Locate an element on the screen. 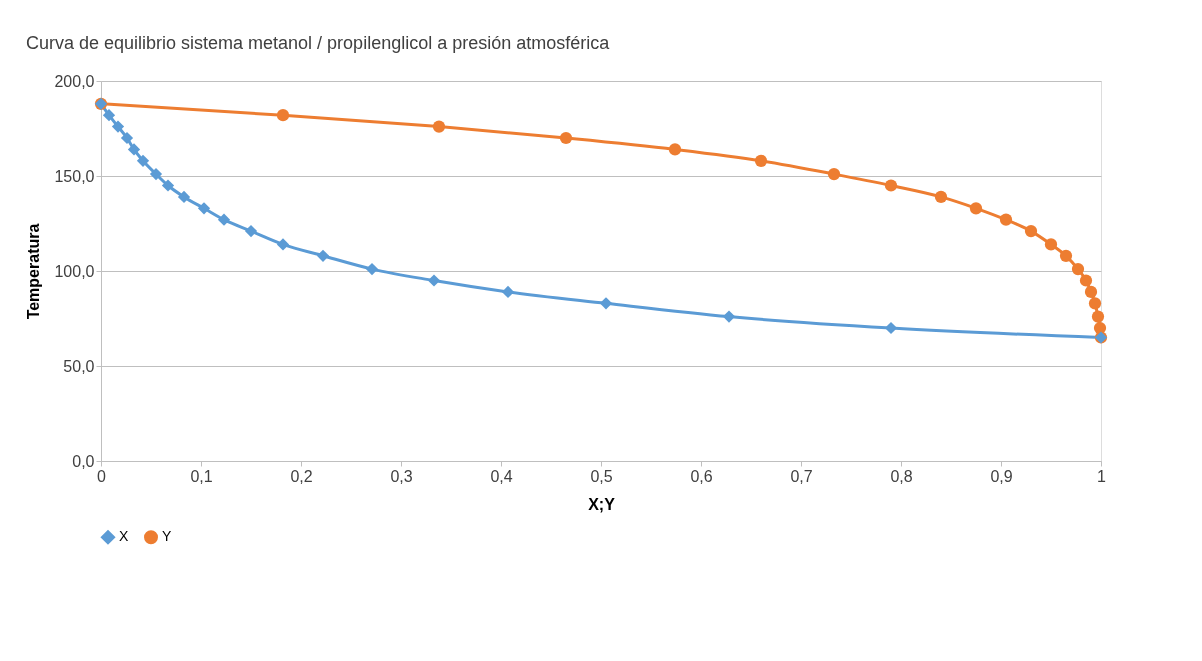  y-axis-title: Temperatura is located at coordinates (34, 271).